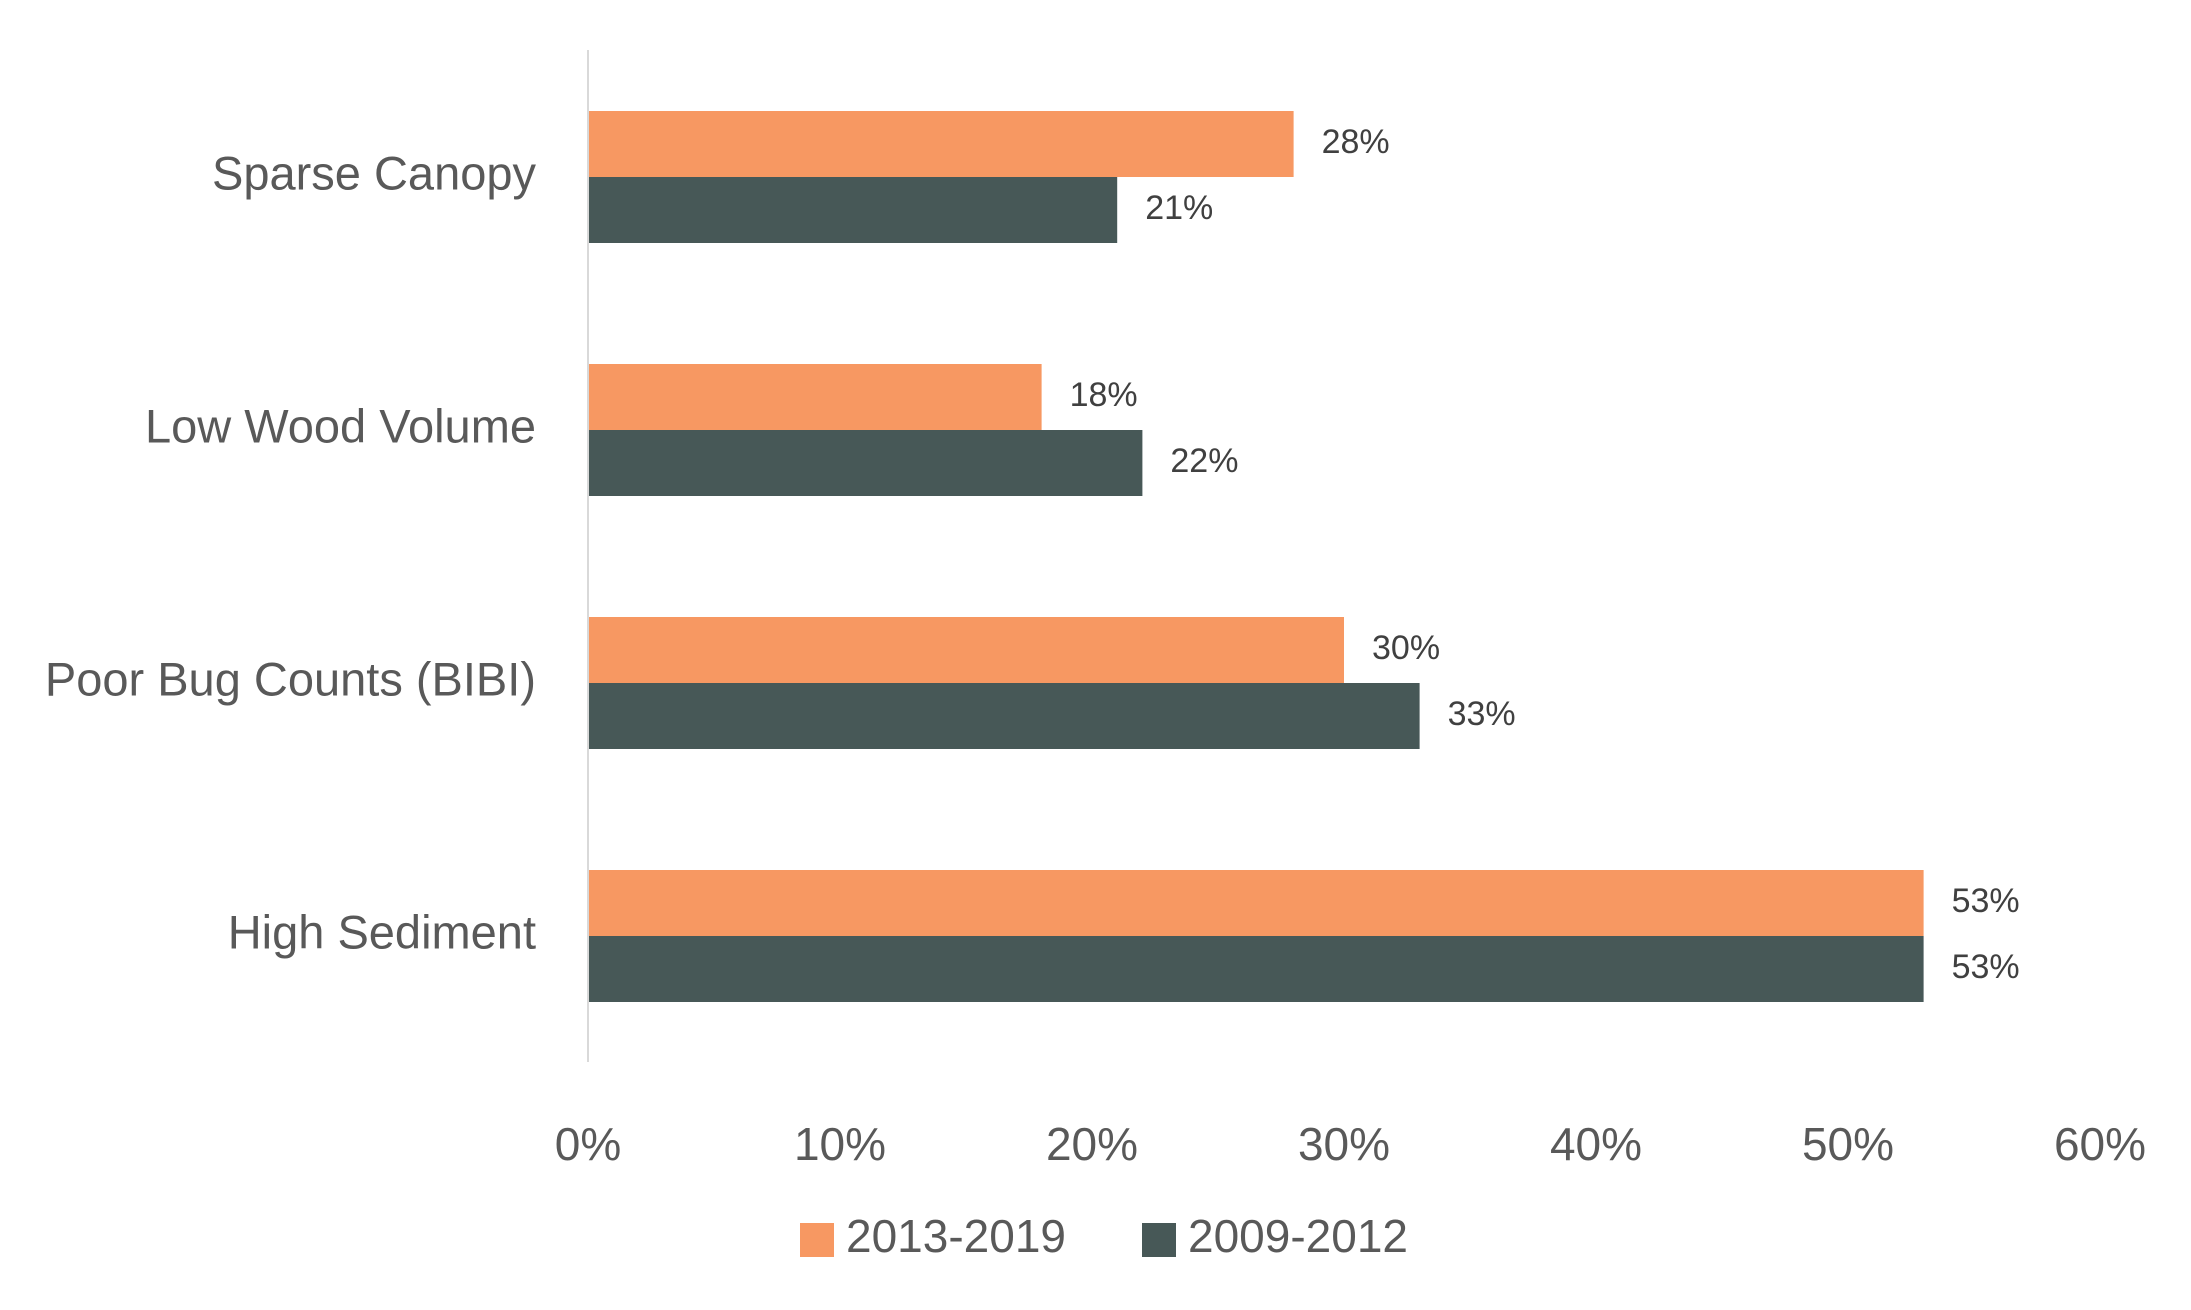 This screenshot has height=1310, width=2191. I want to click on data-label-poor-bug-counts-bibi-2013-2019: 30%, so click(1406, 648).